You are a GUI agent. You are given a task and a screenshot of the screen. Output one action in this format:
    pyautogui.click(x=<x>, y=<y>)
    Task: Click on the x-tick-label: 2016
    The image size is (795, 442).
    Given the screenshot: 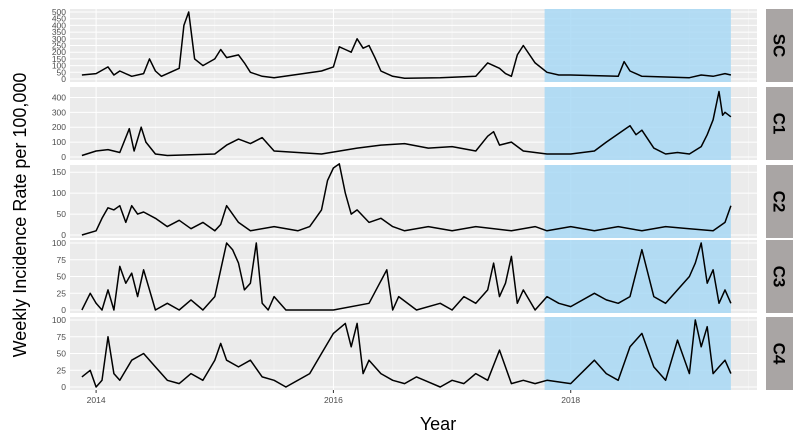 What is the action you would take?
    pyautogui.click(x=333, y=400)
    